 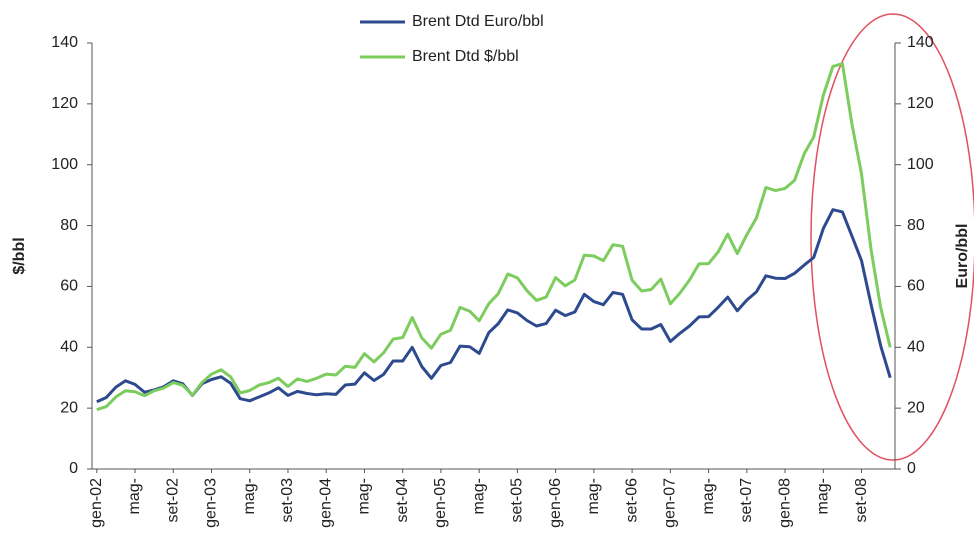 What do you see at coordinates (96, 503) in the screenshot?
I see `x-tick-label: gen-02` at bounding box center [96, 503].